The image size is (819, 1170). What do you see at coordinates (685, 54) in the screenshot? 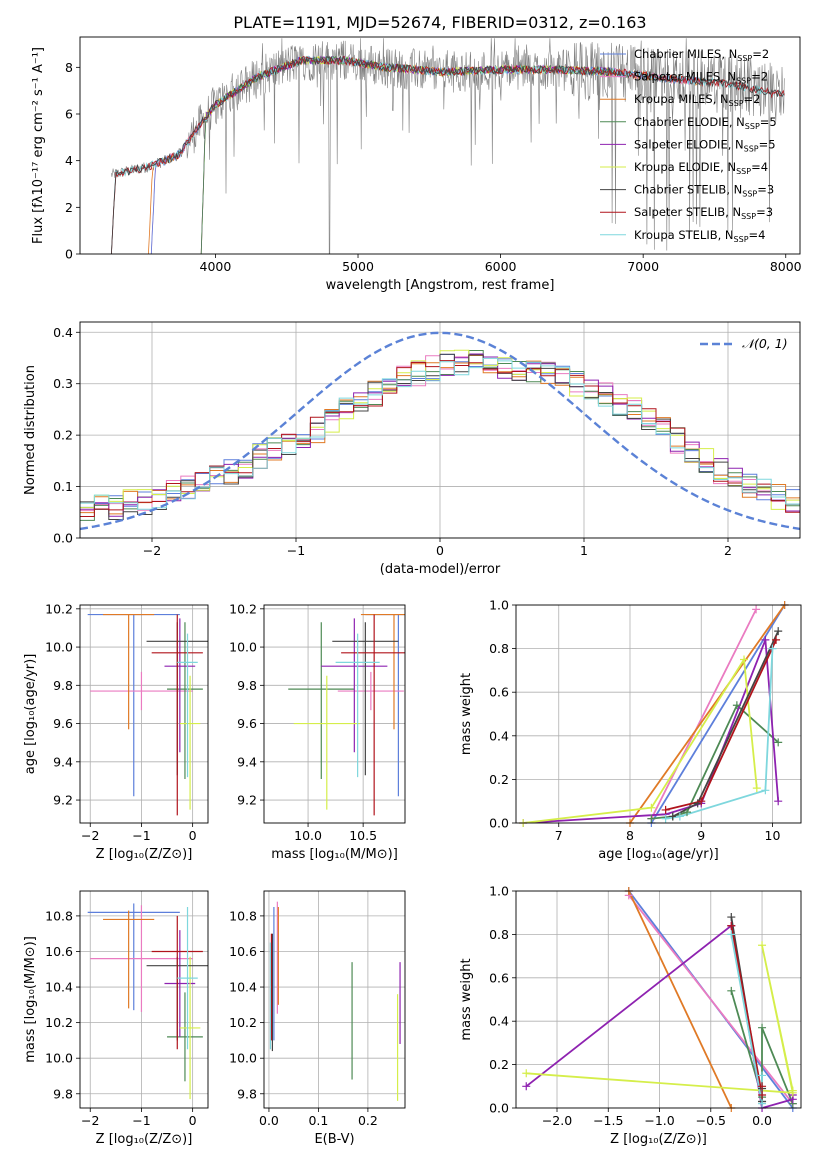
I see `legend-entry-label: Chabrier MILES, N` at bounding box center [685, 54].